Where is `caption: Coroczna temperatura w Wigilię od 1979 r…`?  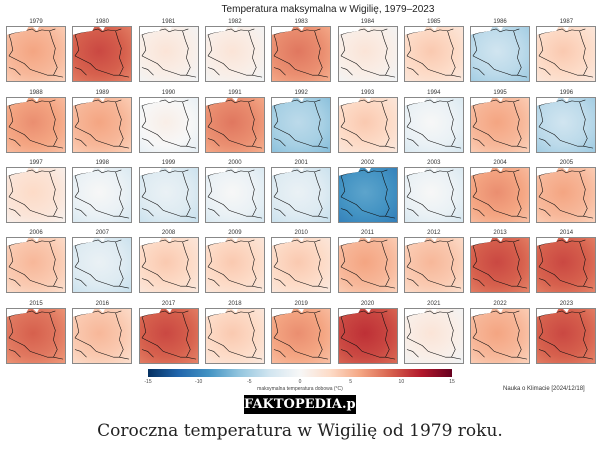
caption: Coroczna temperatura w Wigilię od 1979 r… is located at coordinates (300, 431).